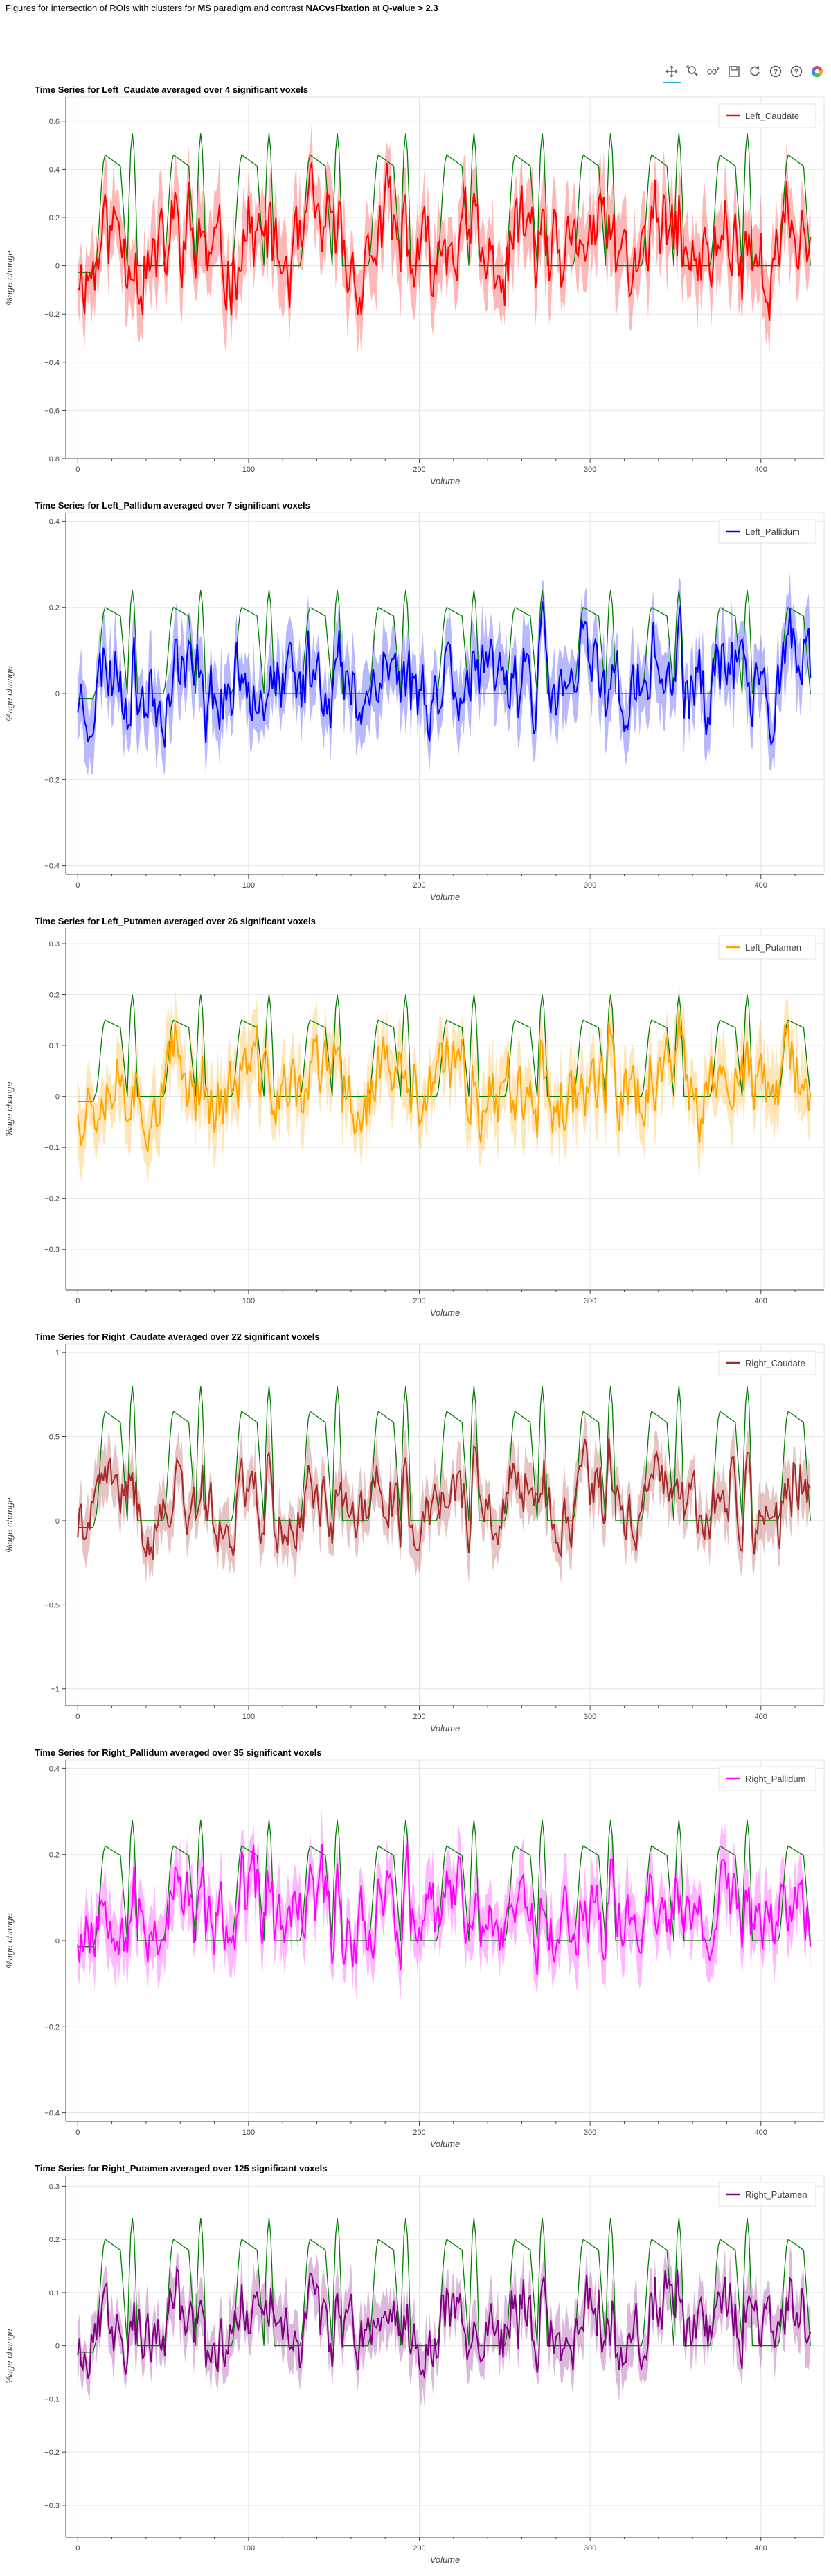 The height and width of the screenshot is (2576, 831). What do you see at coordinates (52, 2506) in the screenshot?
I see `y-tick-label: −0.3` at bounding box center [52, 2506].